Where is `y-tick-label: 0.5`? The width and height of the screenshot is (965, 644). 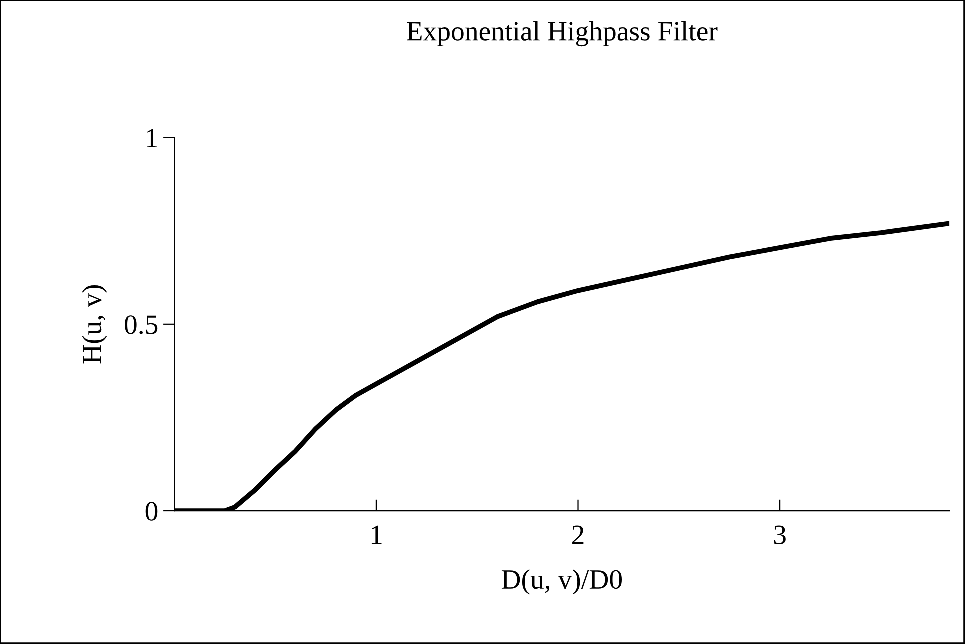 y-tick-label: 0.5 is located at coordinates (141, 325).